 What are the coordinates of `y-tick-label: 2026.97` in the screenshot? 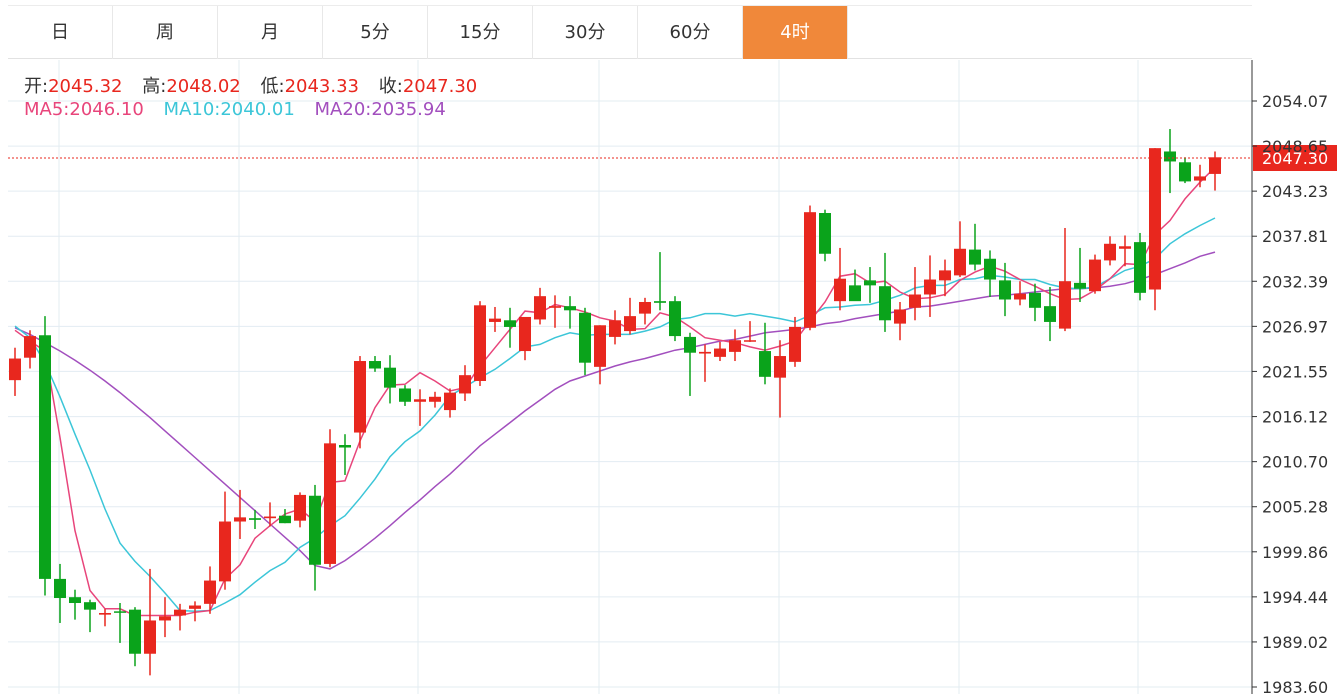 It's located at (1295, 326).